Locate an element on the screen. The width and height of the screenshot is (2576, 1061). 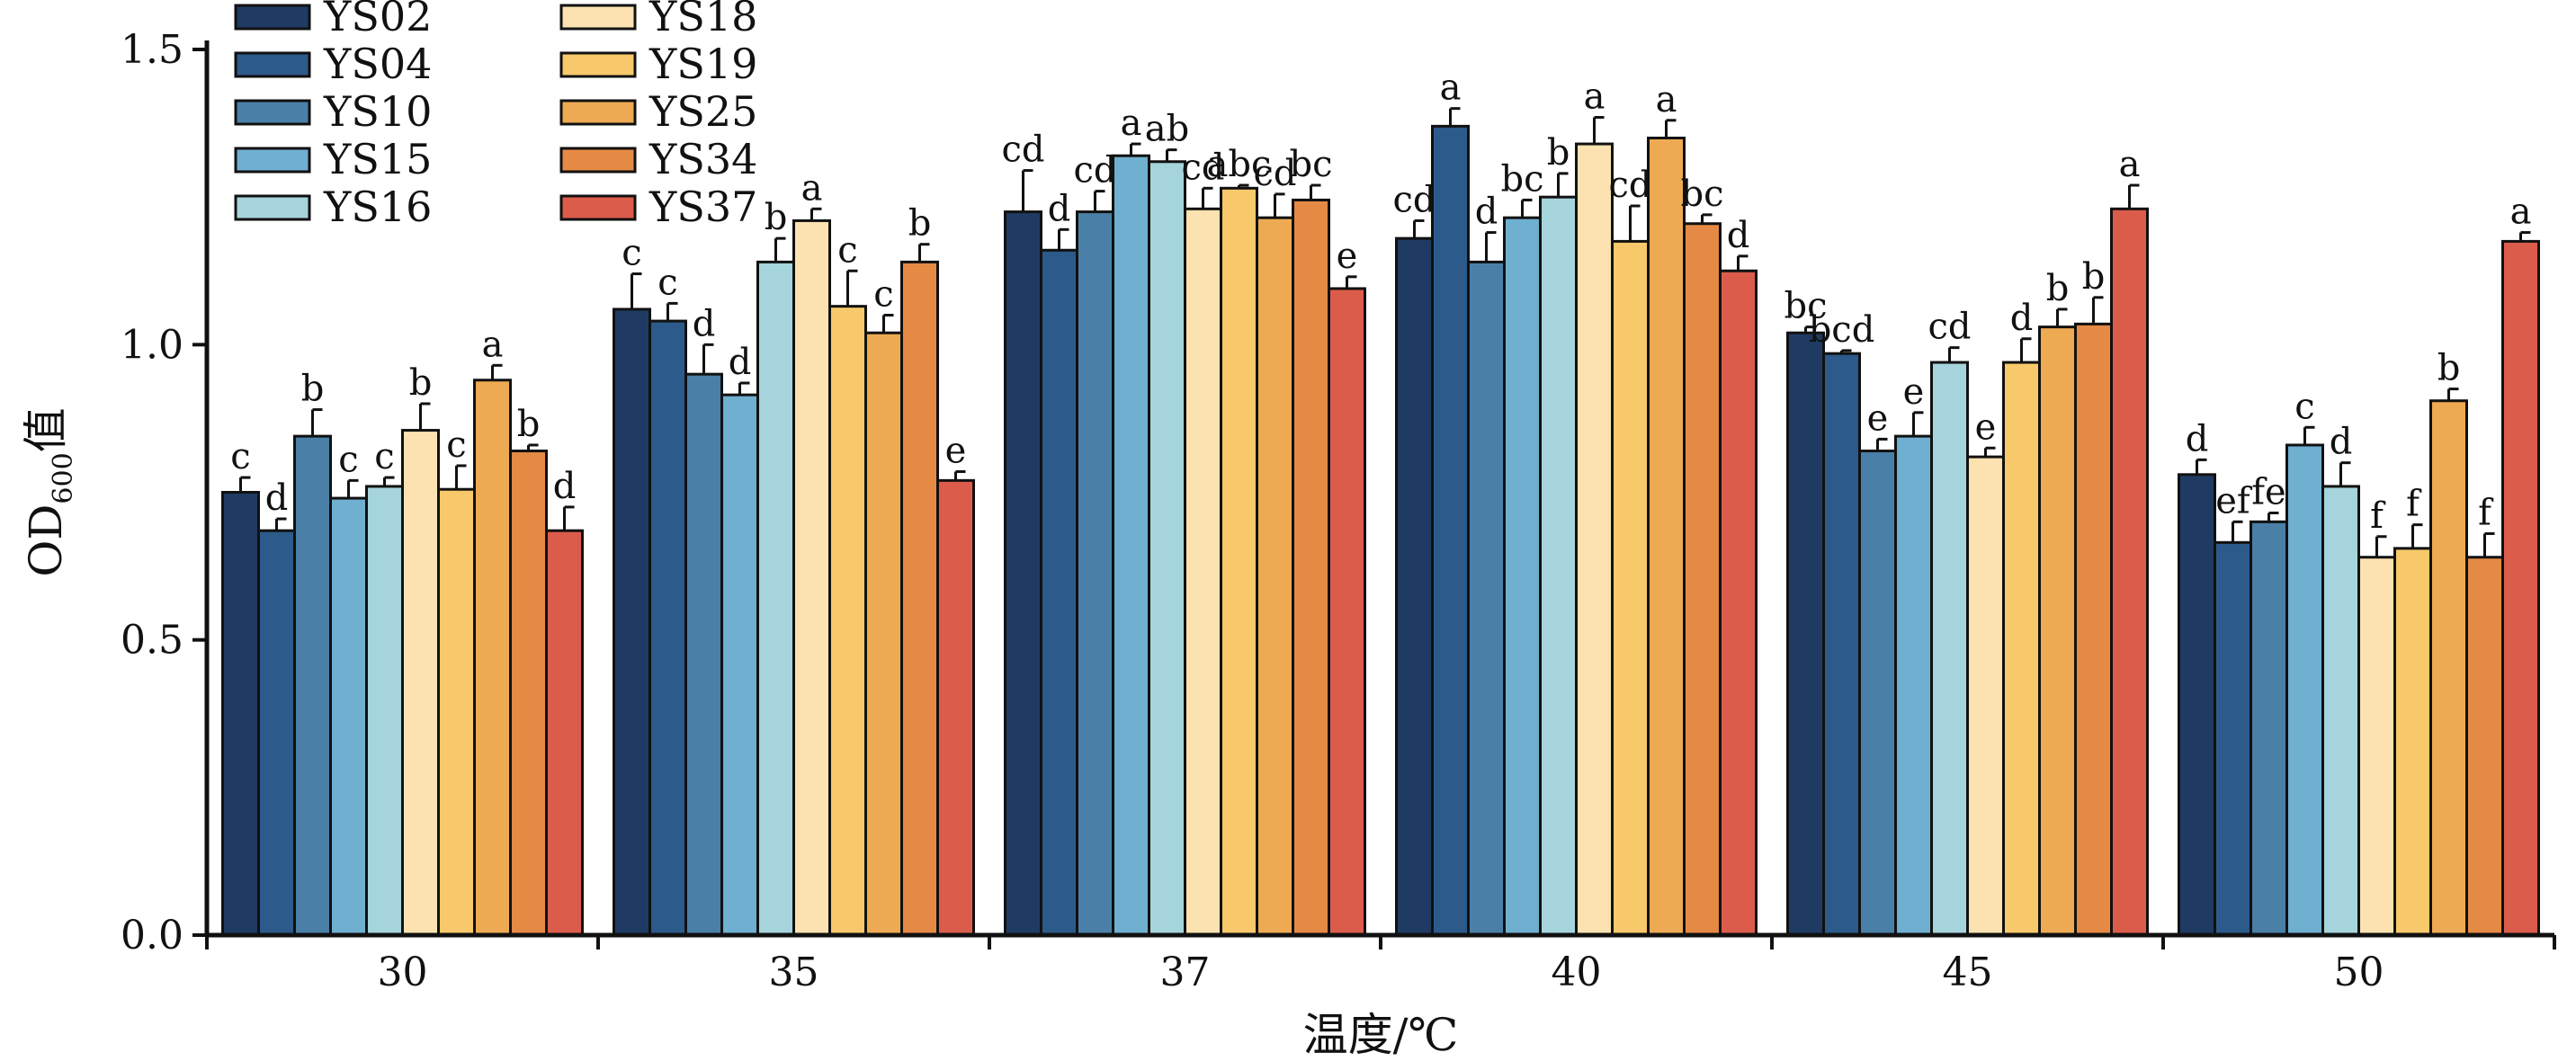
legend-swatch-YS10 is located at coordinates (272, 112).